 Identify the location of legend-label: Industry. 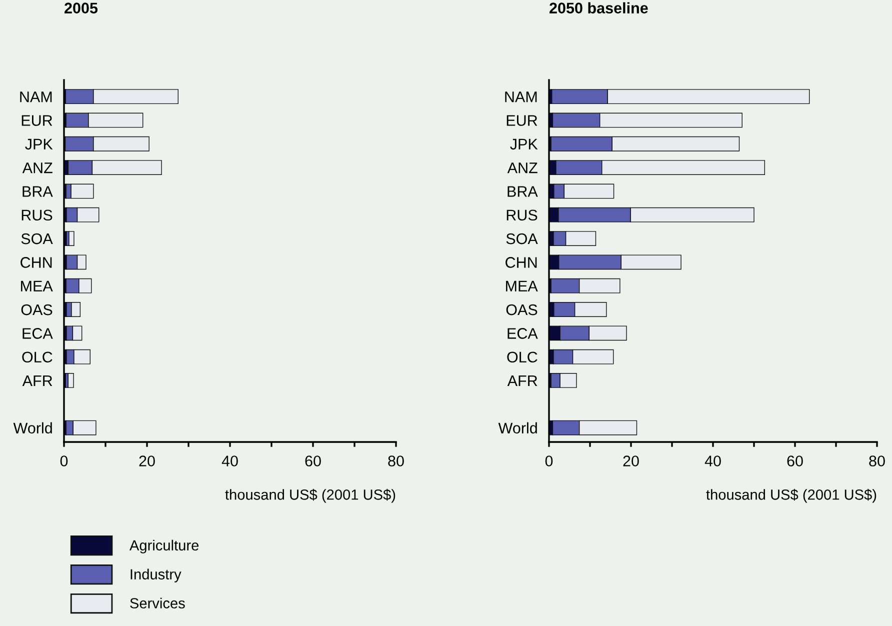
(156, 575).